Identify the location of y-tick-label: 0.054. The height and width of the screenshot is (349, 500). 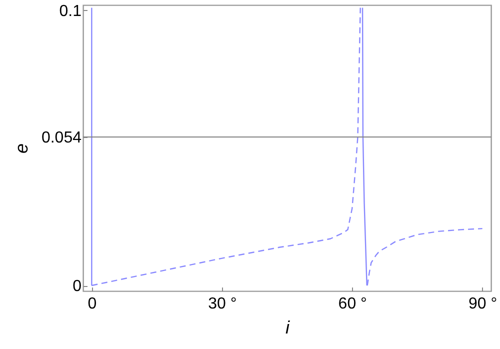
(61, 138).